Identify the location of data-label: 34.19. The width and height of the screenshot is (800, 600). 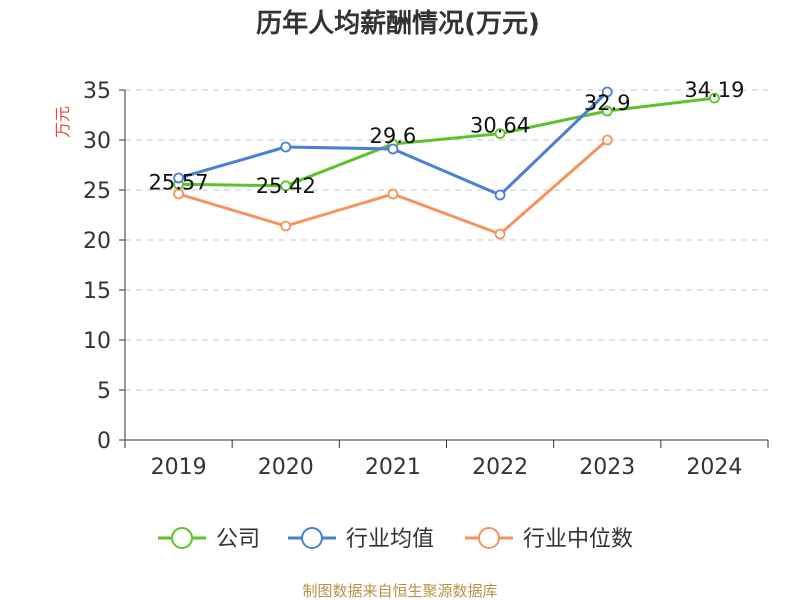
(714, 90).